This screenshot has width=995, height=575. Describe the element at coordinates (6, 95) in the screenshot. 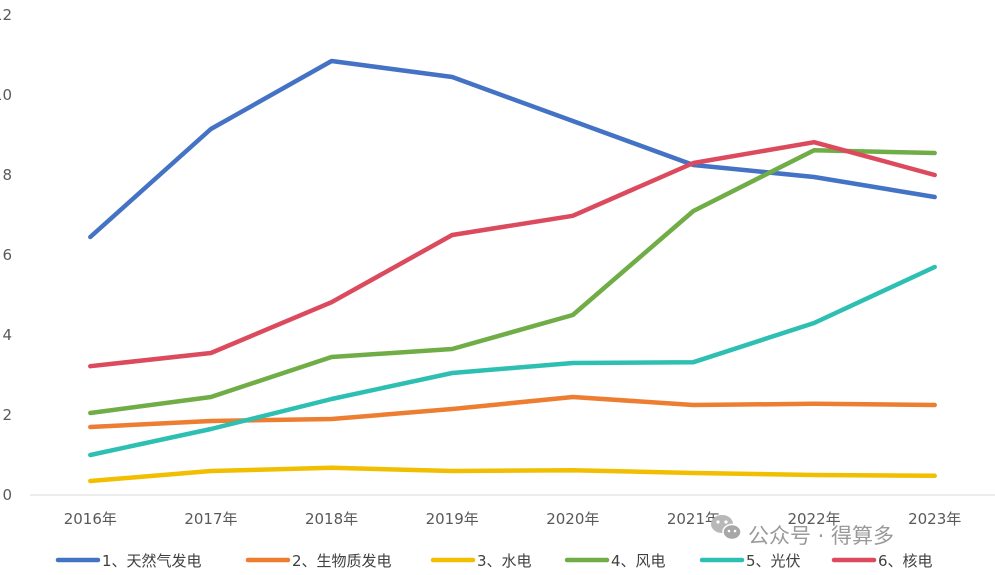

I see `y-tick-label: 10` at that location.